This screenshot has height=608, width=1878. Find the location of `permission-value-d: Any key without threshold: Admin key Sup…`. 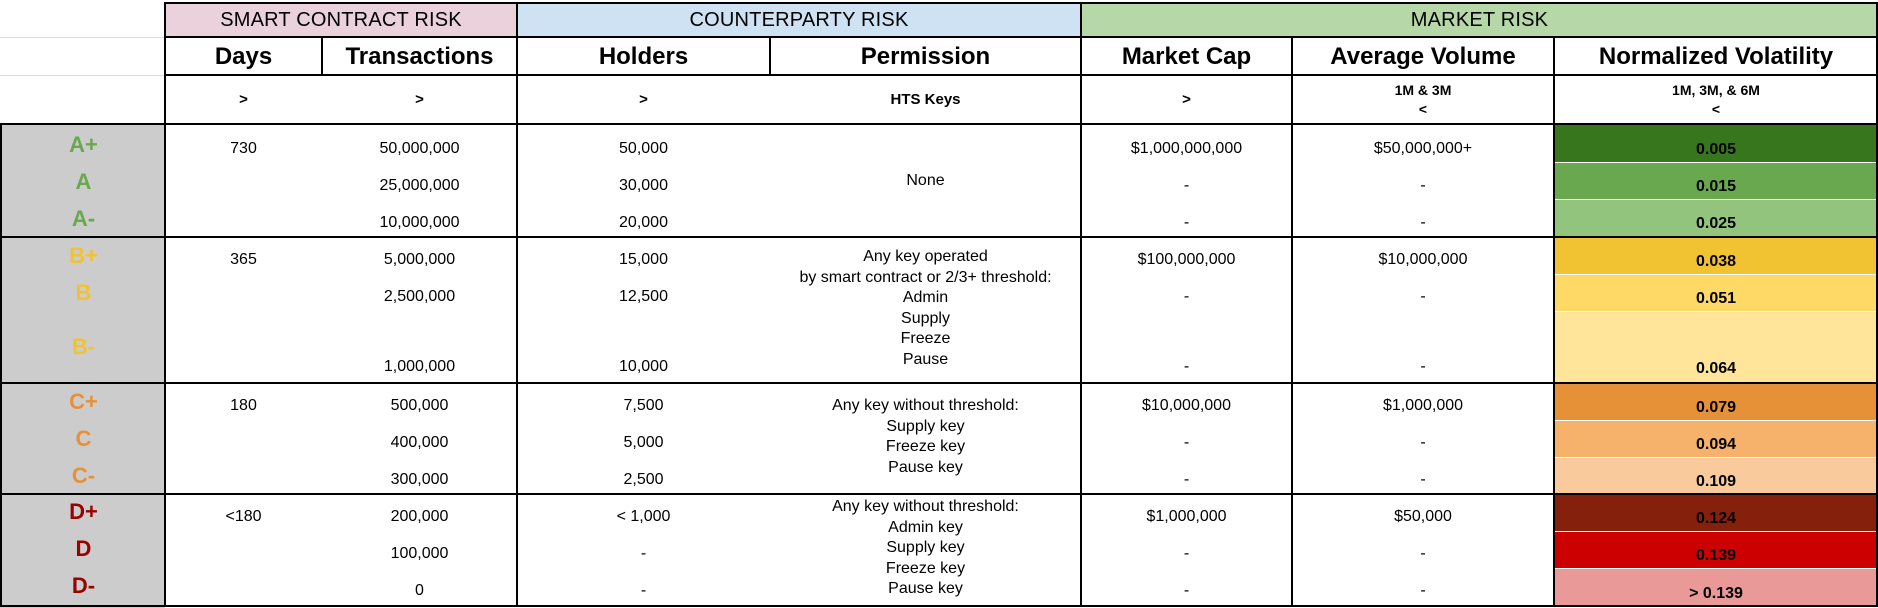

permission-value-d: Any key without threshold: Admin key Sup… is located at coordinates (925, 548).